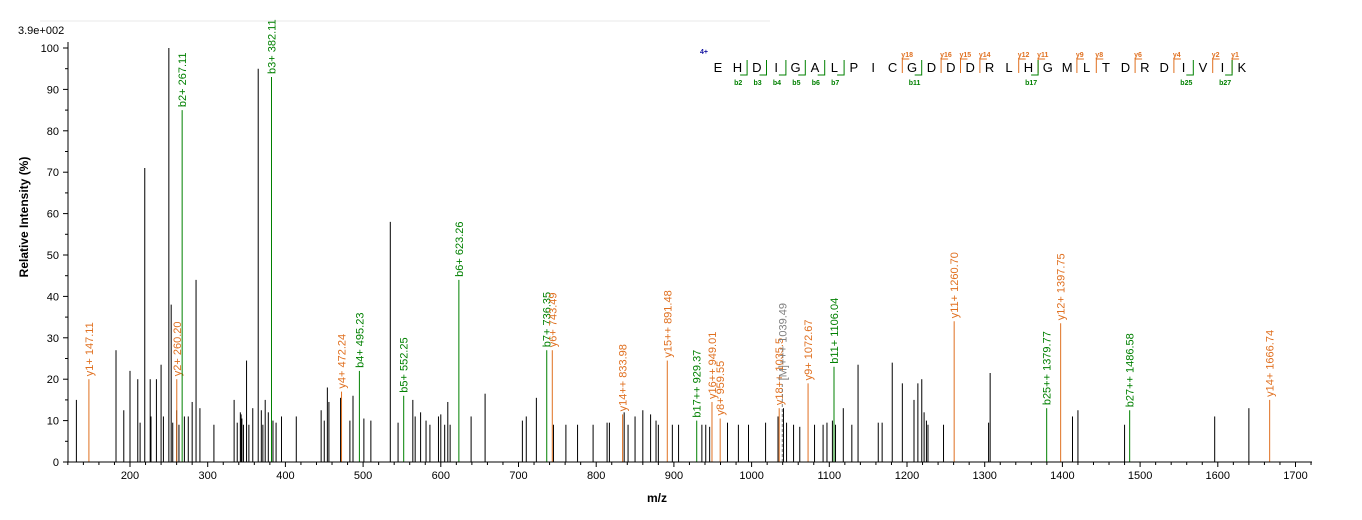 The height and width of the screenshot is (520, 1362). I want to click on b-ion-label: b27, so click(1225, 83).